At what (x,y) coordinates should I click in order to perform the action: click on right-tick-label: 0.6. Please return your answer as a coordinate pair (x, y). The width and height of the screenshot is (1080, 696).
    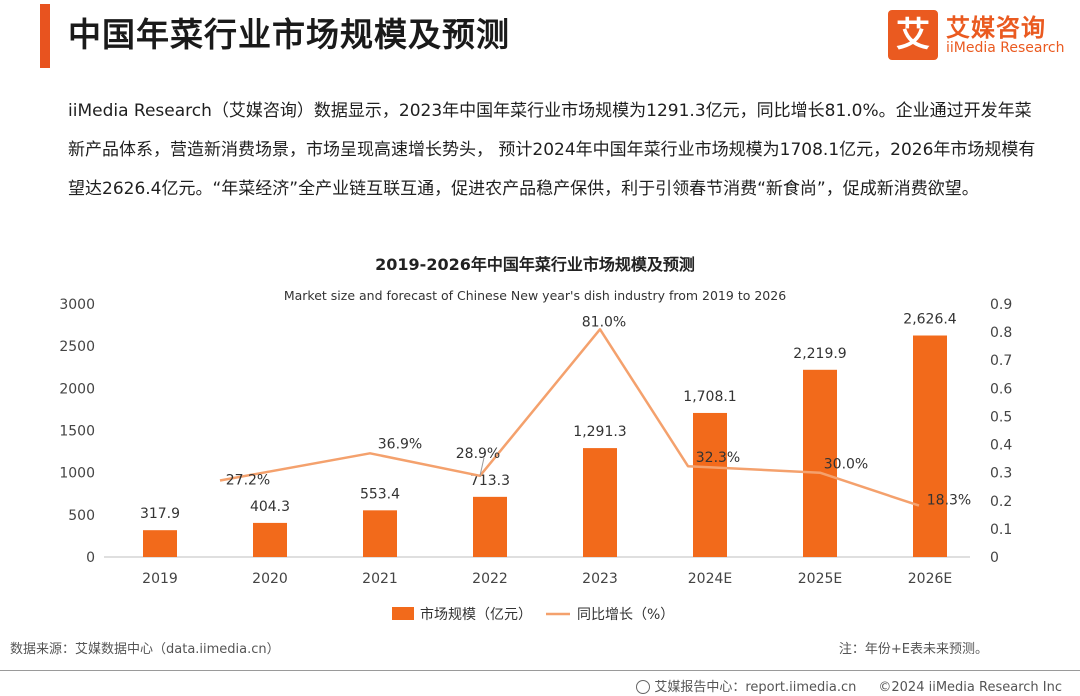
    Looking at the image, I should click on (1001, 389).